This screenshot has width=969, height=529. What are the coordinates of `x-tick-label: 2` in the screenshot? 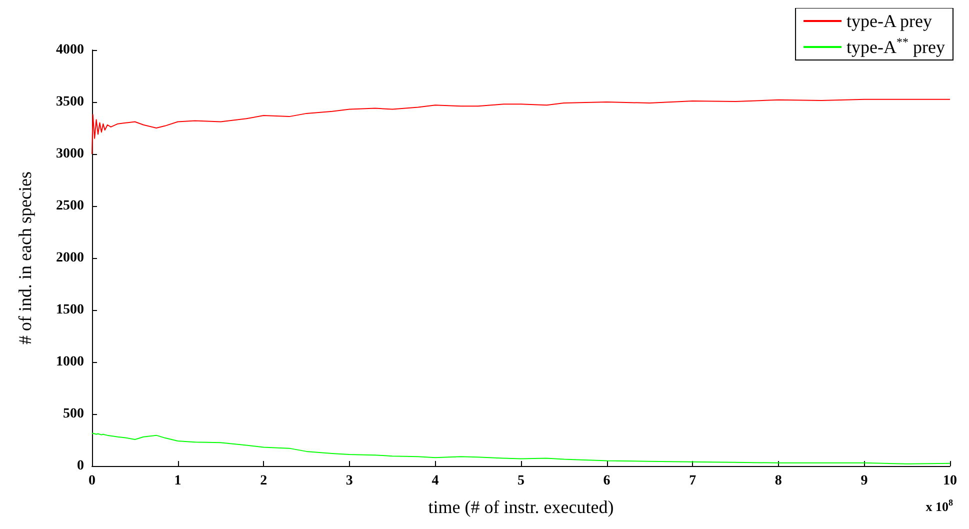 It's located at (264, 481).